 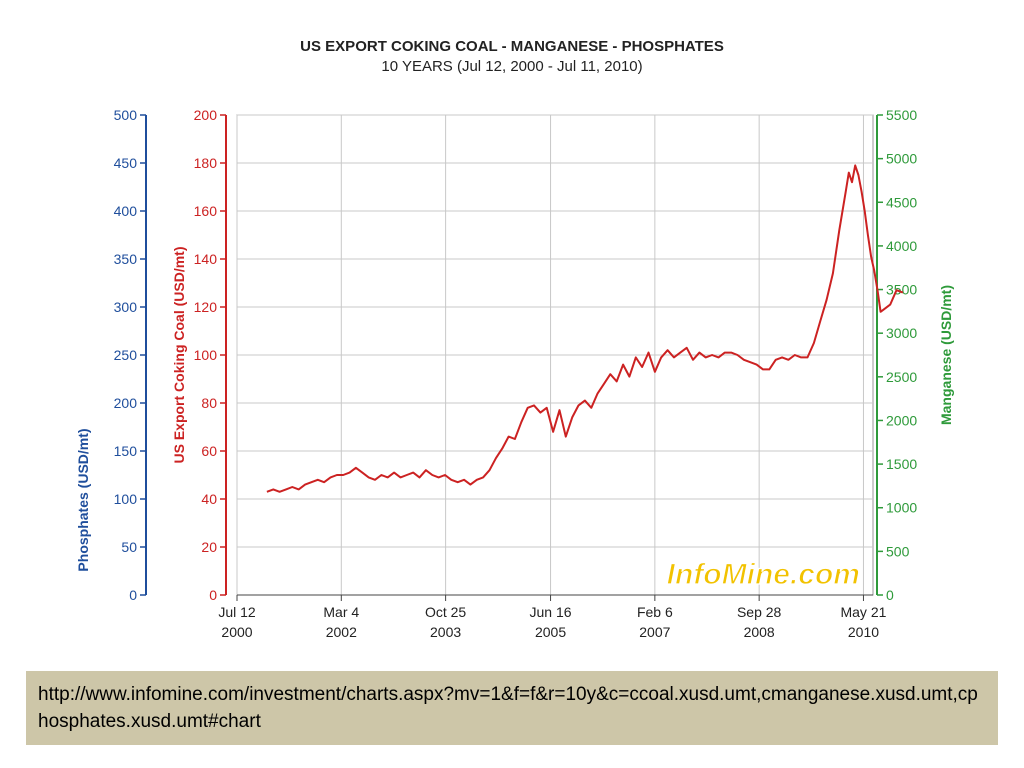 What do you see at coordinates (83, 499) in the screenshot?
I see `phosphates-axis-title: Phosphates (USD/mt)` at bounding box center [83, 499].